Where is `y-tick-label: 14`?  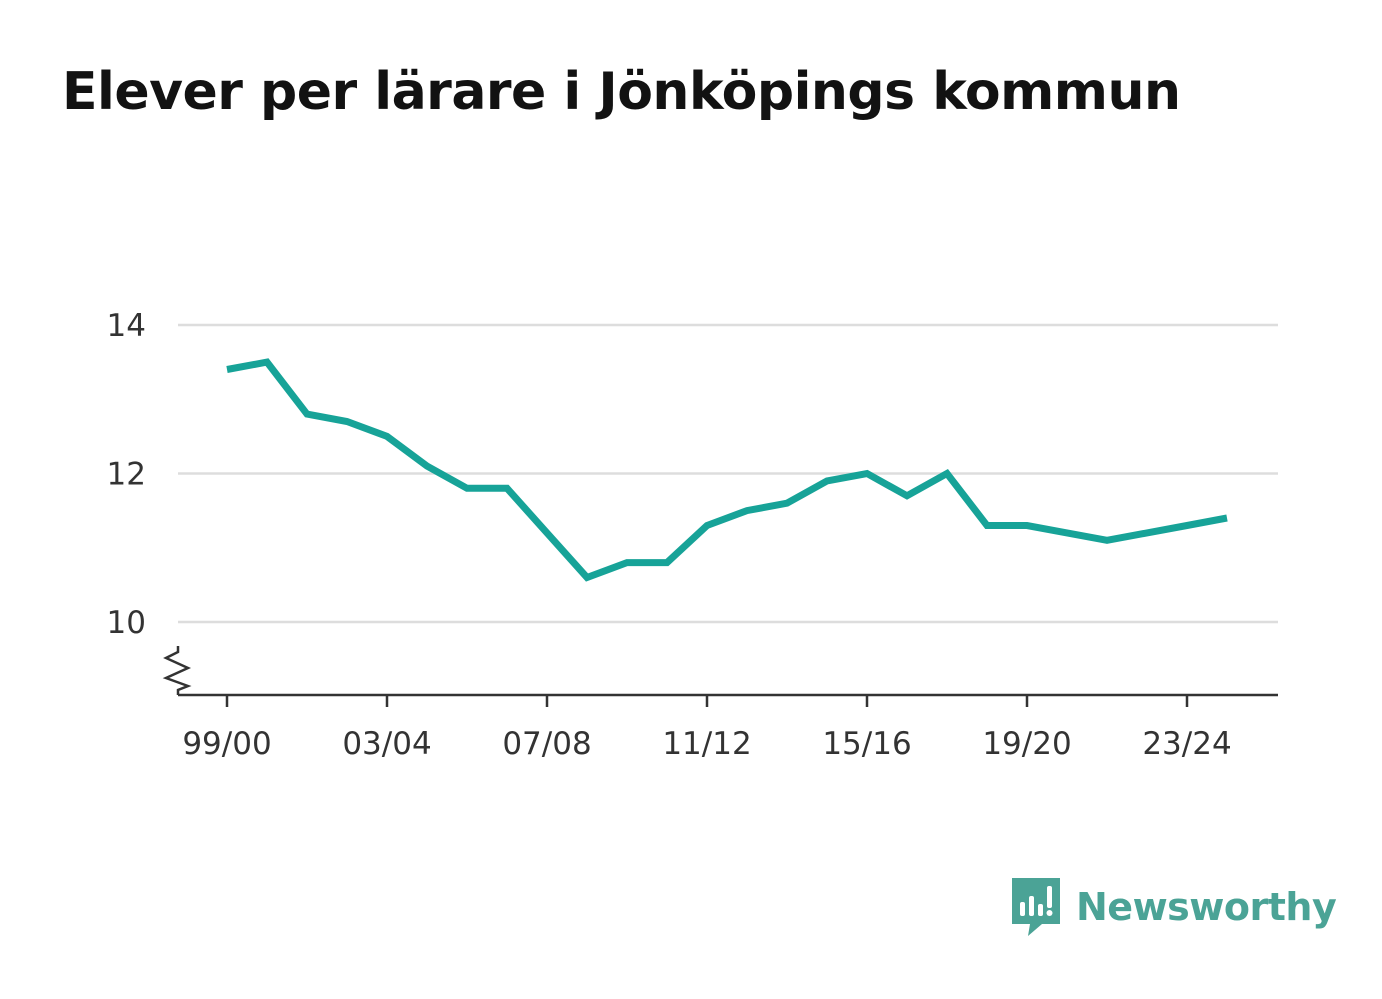 y-tick-label: 14 is located at coordinates (126, 326).